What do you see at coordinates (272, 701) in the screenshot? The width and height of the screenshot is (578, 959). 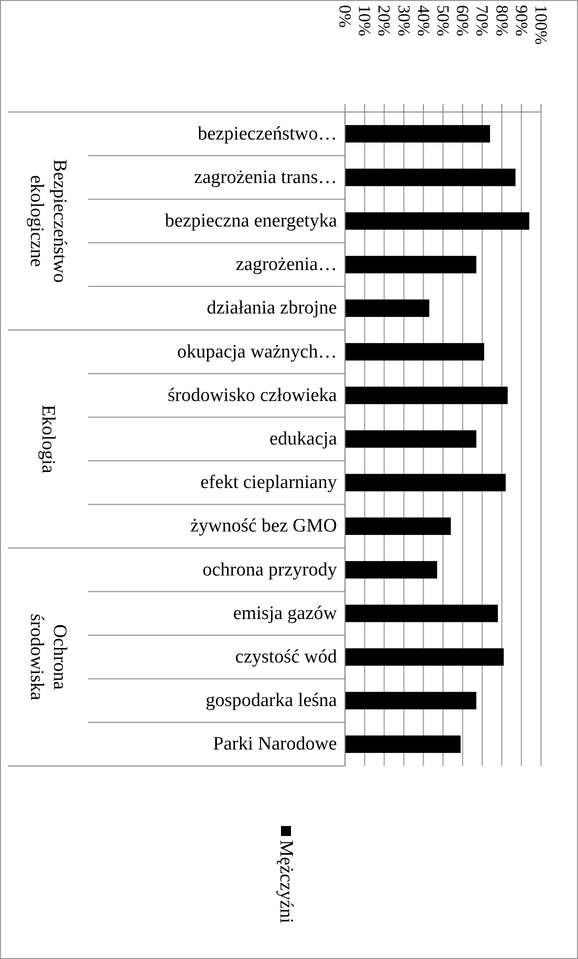 I see `y-tick-label: gospodarka leśna` at bounding box center [272, 701].